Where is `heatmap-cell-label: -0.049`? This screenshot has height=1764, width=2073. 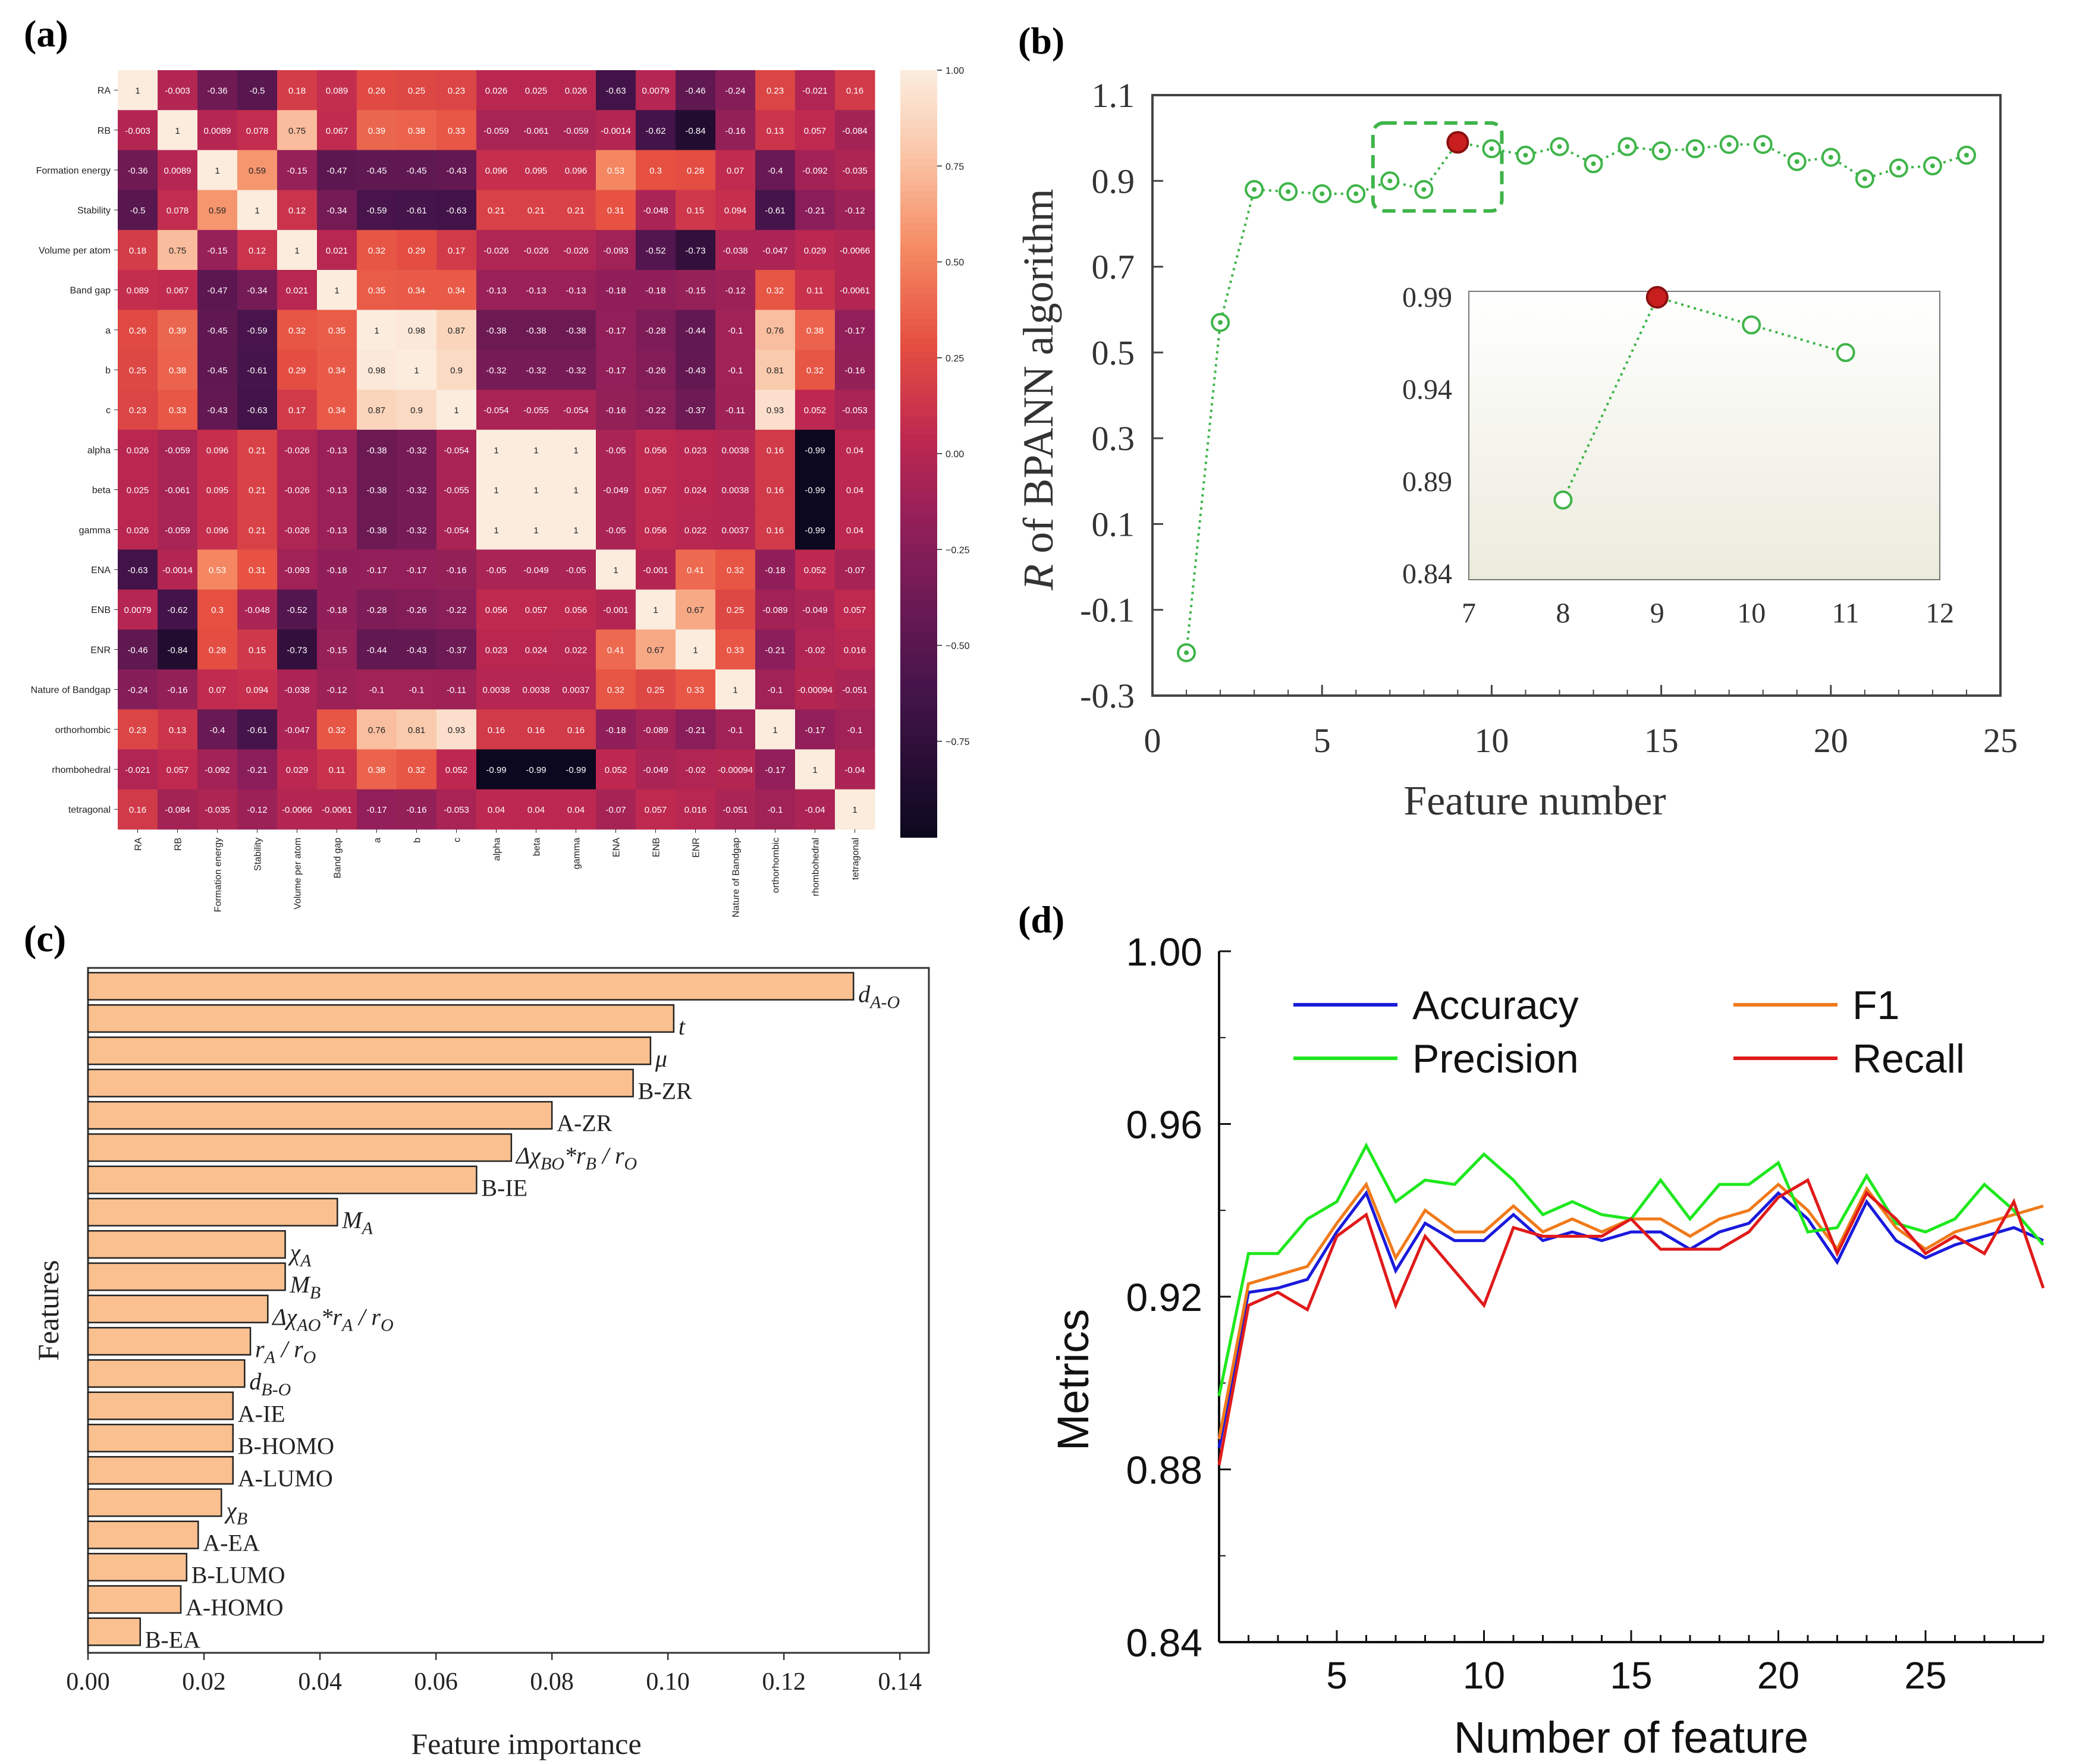
heatmap-cell-label: -0.049 is located at coordinates (815, 610).